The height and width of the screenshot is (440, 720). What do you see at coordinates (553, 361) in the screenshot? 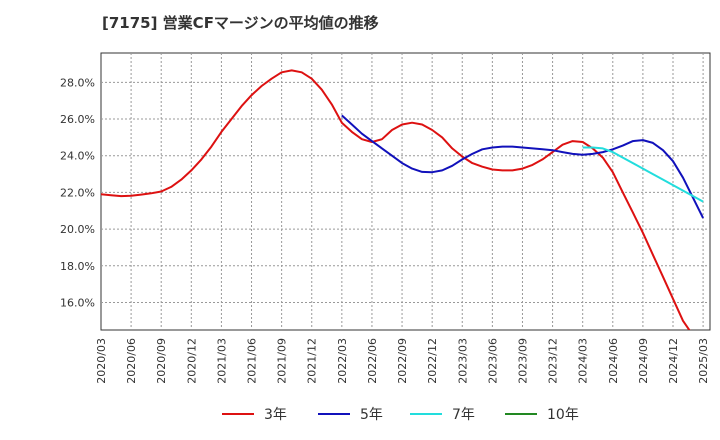
I see `x-tick-label: 2023/12` at bounding box center [553, 361].